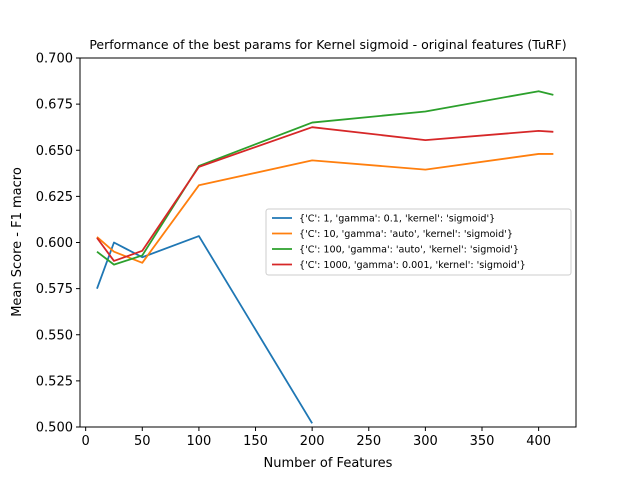  I want to click on y-tick-label: 0.600, so click(54, 243).